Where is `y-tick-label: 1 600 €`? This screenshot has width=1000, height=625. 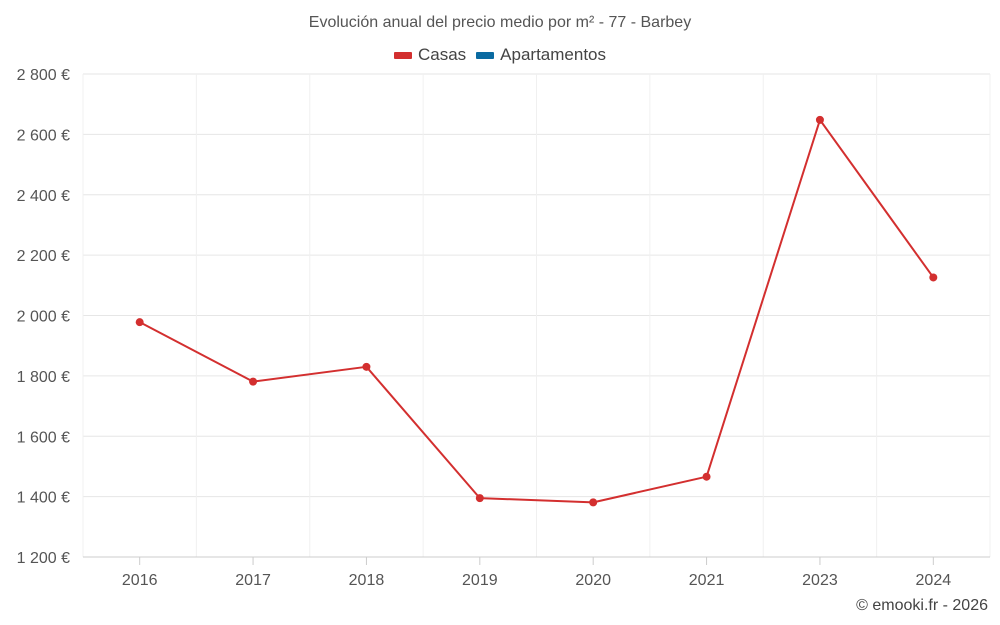 y-tick-label: 1 600 € is located at coordinates (43, 437).